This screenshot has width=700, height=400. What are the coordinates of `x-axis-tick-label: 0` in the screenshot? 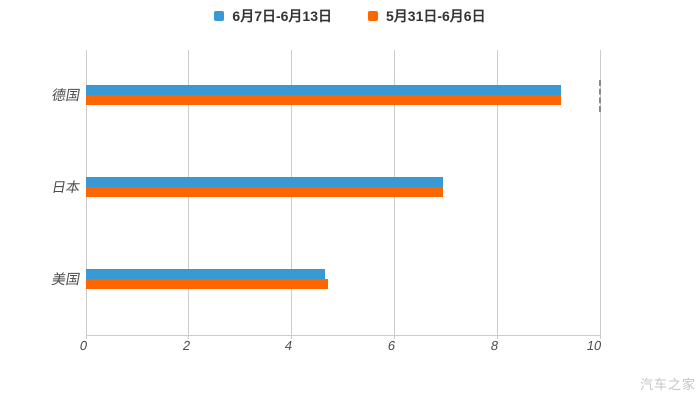 It's located at (83, 345).